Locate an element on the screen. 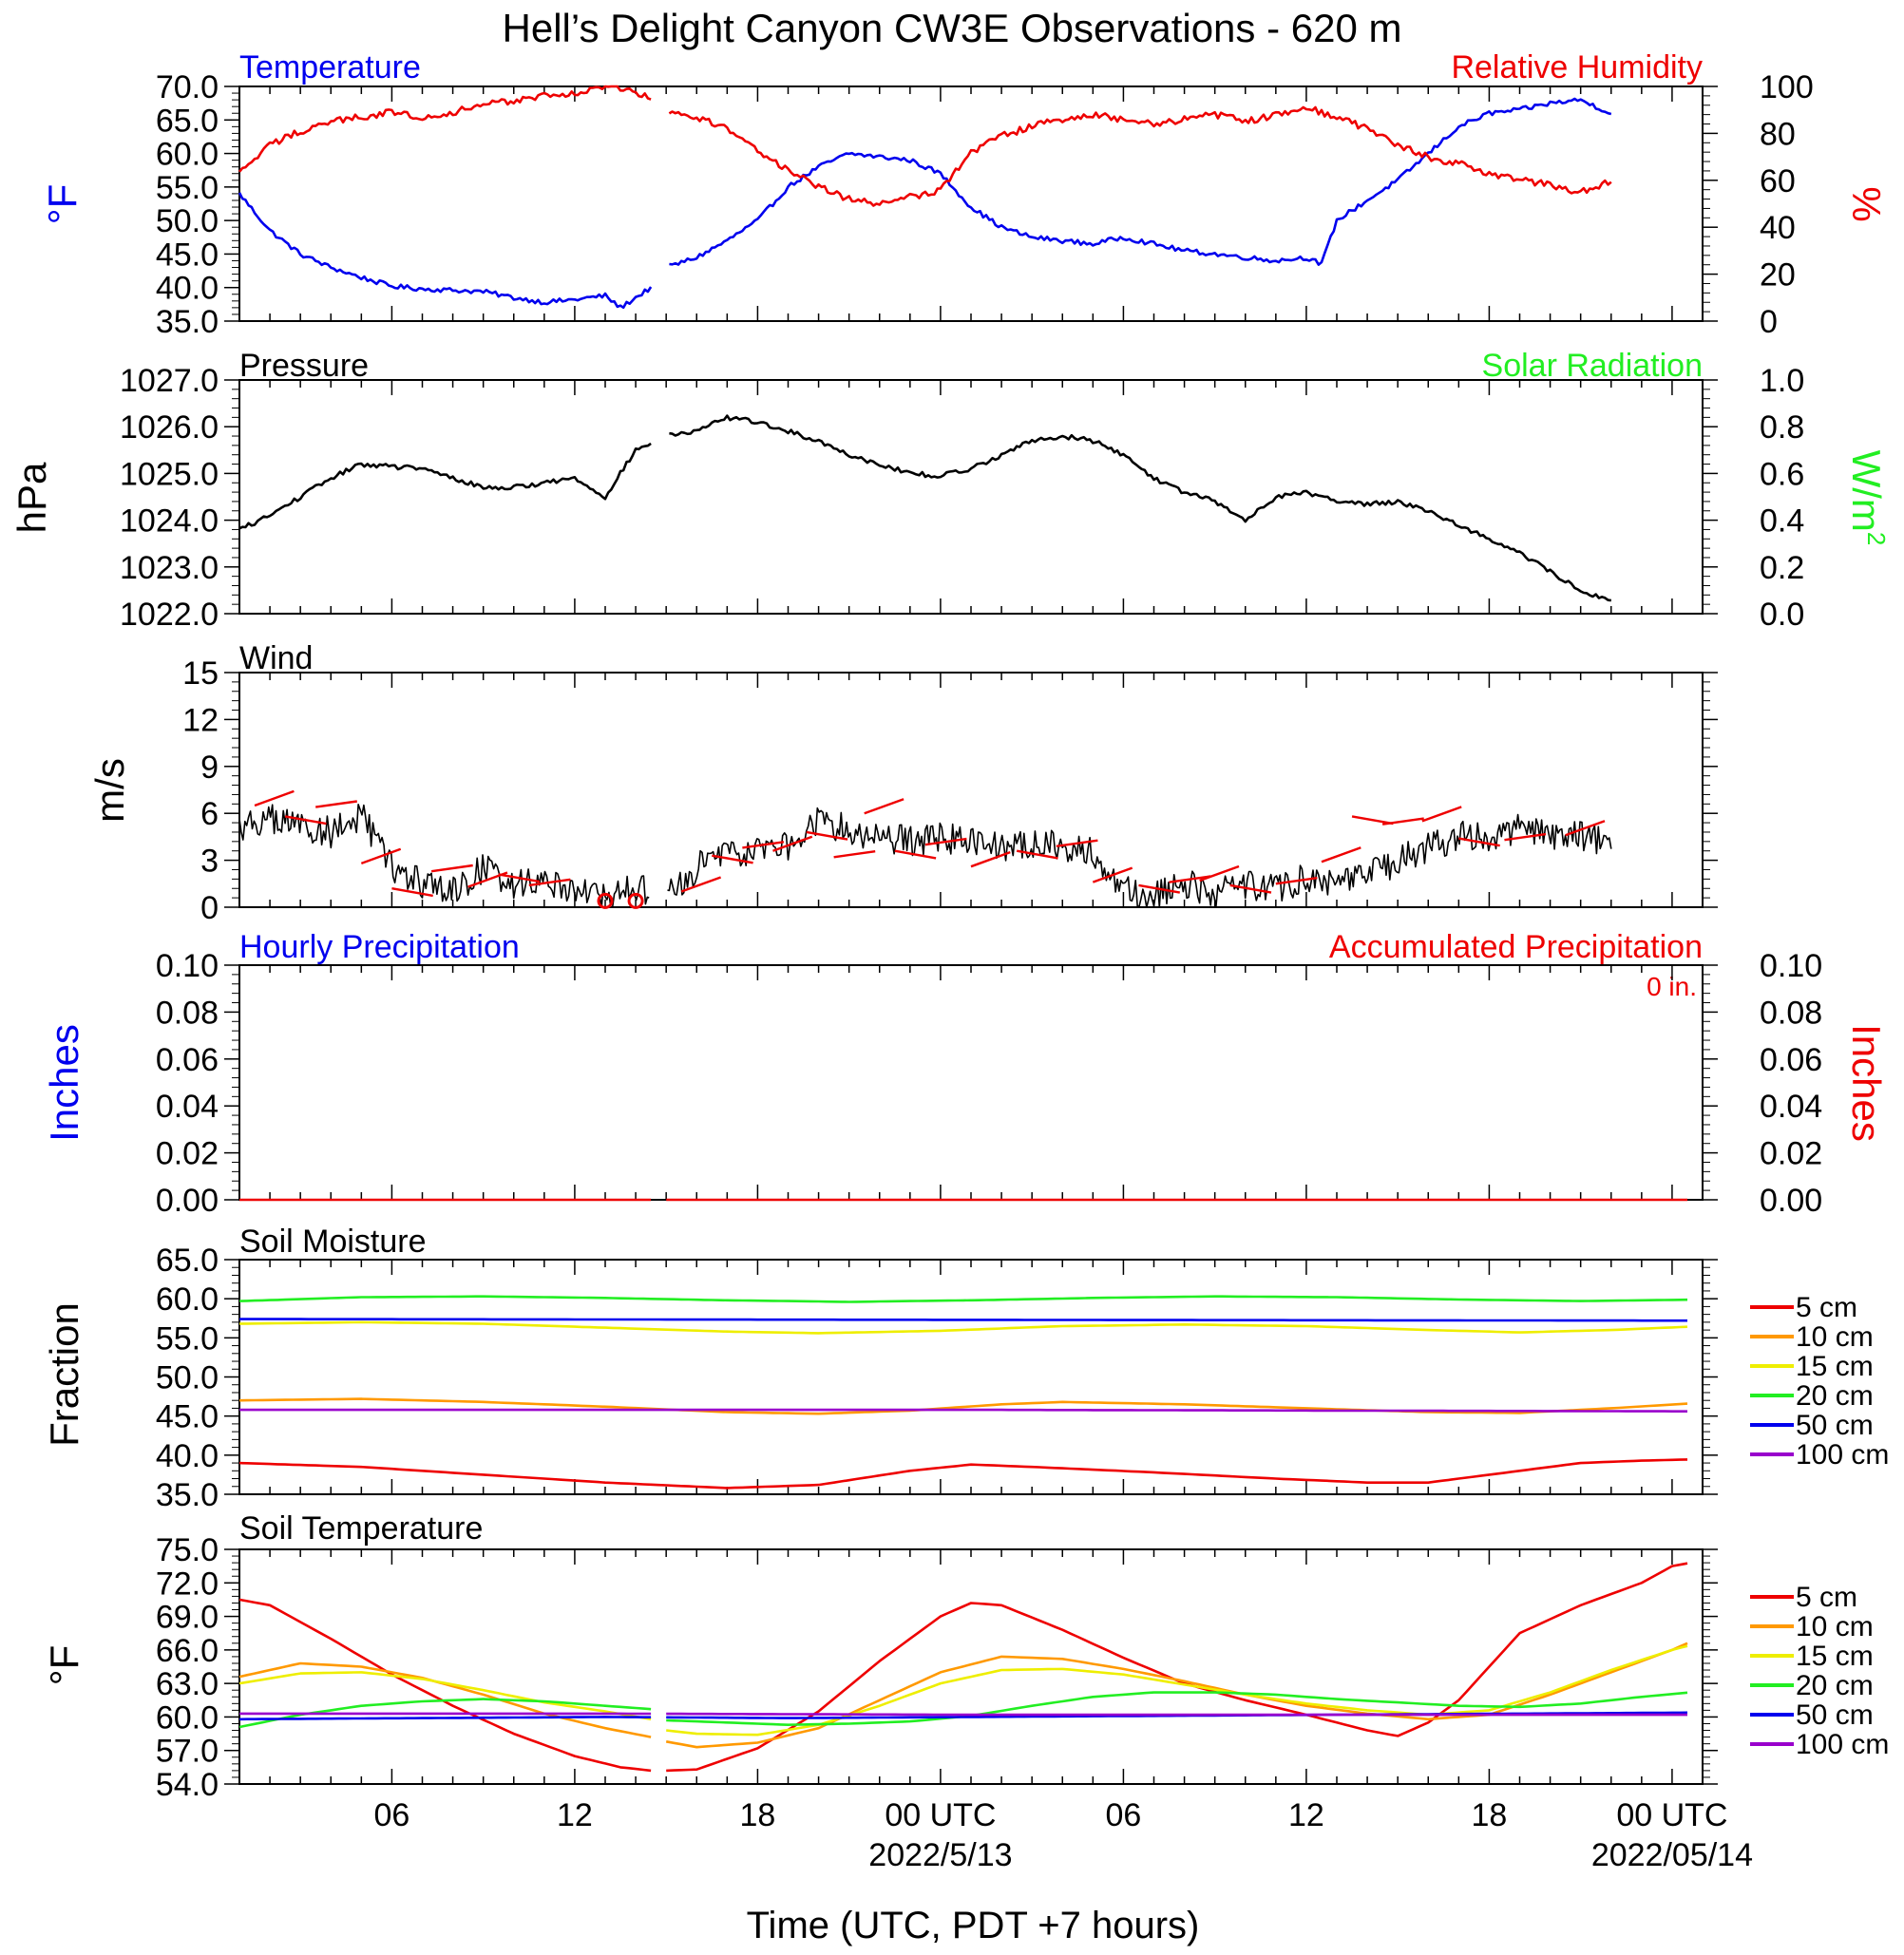 The height and width of the screenshot is (1955, 1904). series-line-50-cm is located at coordinates (963, 1320).